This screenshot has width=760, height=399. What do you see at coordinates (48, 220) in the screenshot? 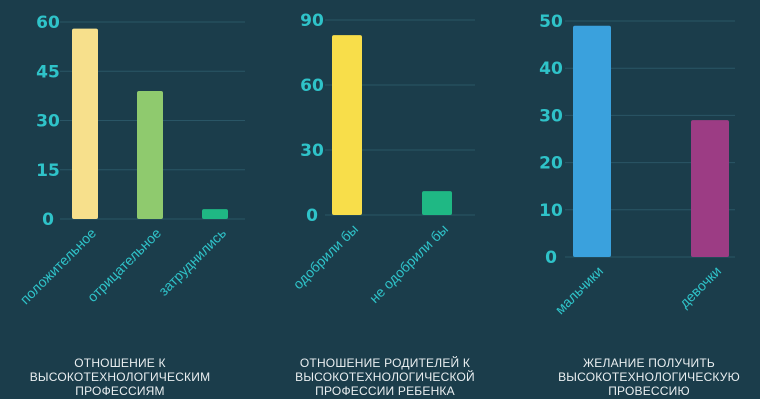
I see `chart-1-y-tick-label: 0` at bounding box center [48, 220].